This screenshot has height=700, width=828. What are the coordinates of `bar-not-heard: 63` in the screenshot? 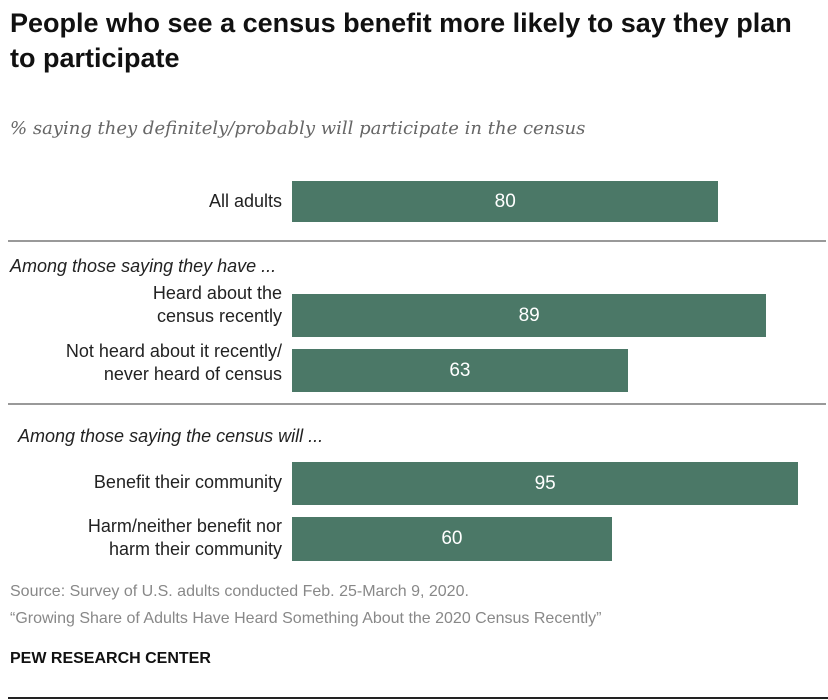 It's located at (460, 370).